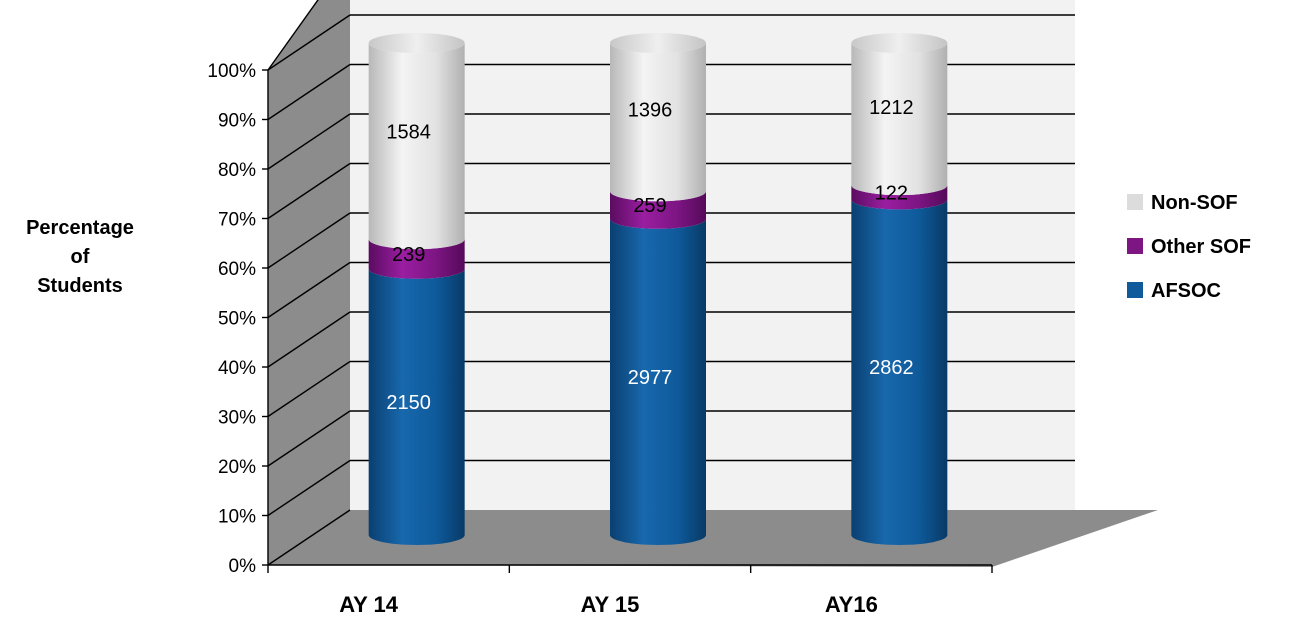 Image resolution: width=1299 pixels, height=620 pixels. I want to click on y-tick-label: 30%, so click(237, 418).